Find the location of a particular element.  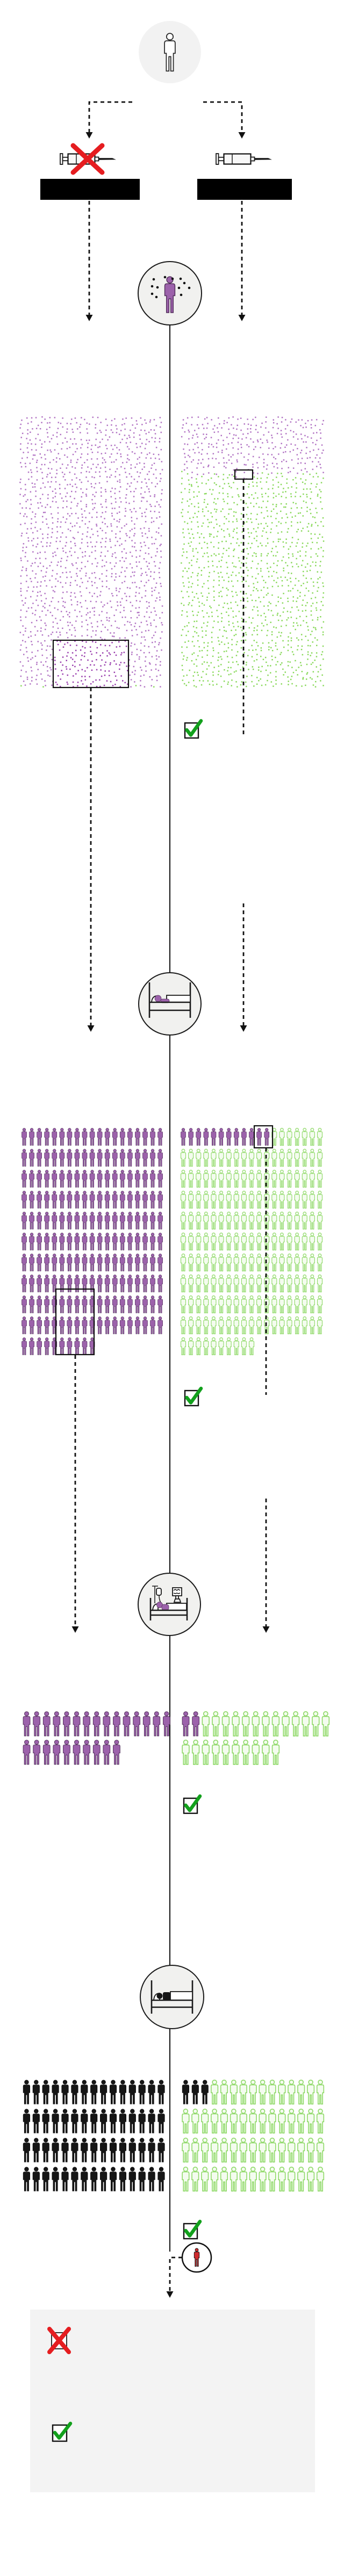

patient-torso is located at coordinates (165, 1607).